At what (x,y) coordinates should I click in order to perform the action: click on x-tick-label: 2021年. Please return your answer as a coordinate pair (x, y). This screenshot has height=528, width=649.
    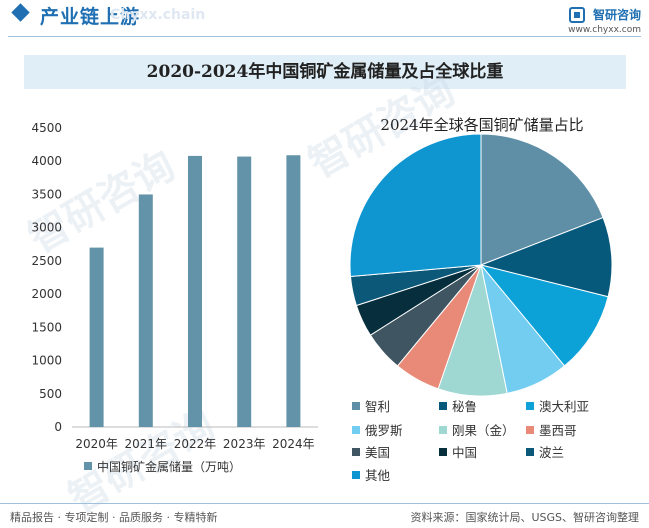
    Looking at the image, I should click on (146, 444).